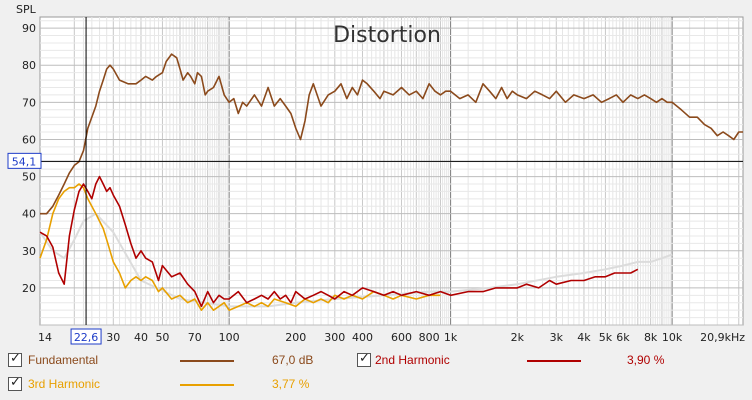 The width and height of the screenshot is (752, 400). I want to click on legend-value: 3,90 %, so click(646, 360).